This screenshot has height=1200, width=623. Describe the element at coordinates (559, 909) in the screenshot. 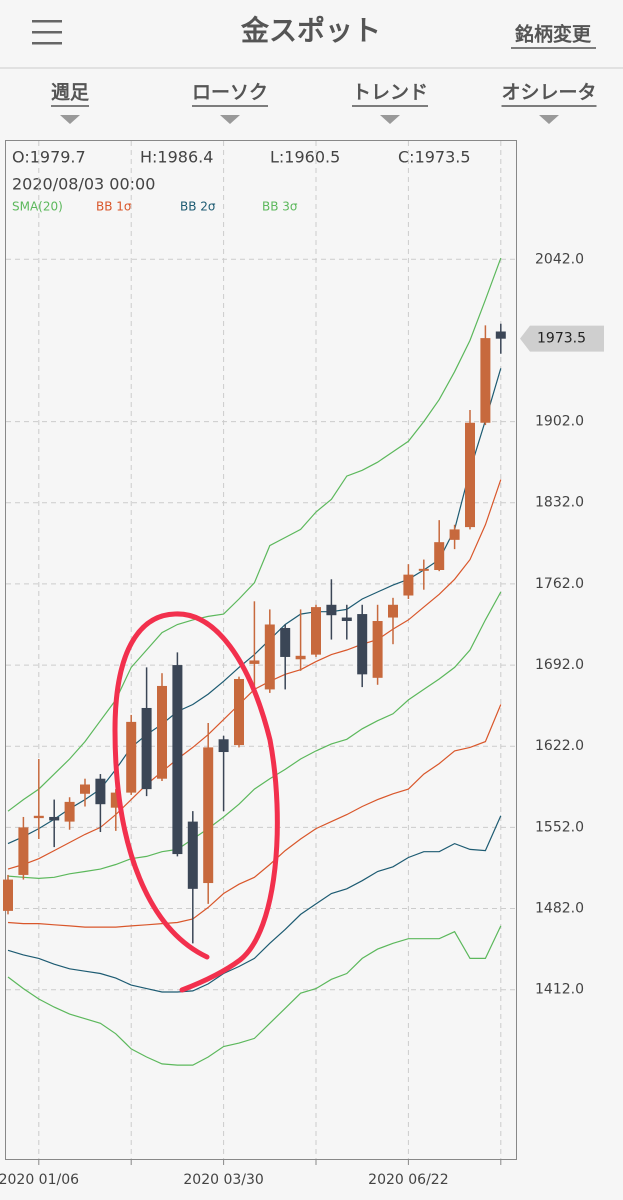

I see `y-tick-label: 1482.0` at that location.